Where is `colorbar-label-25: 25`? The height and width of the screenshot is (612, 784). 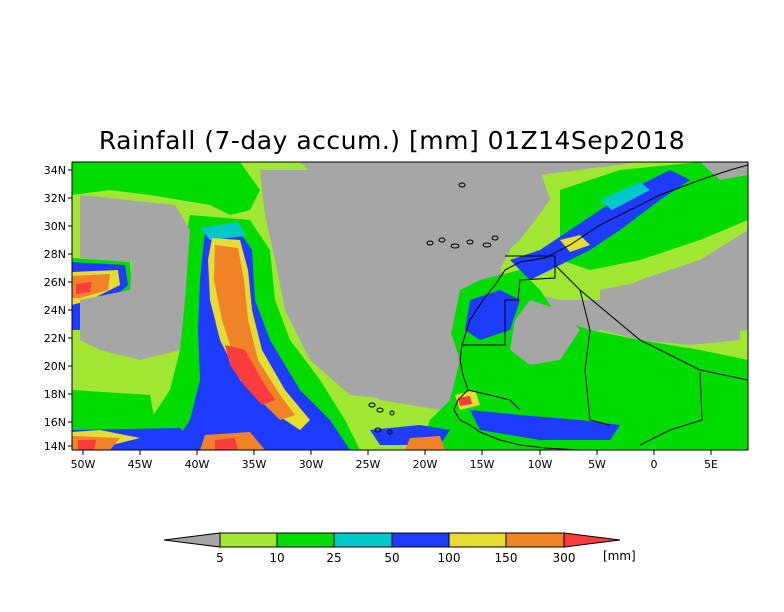 colorbar-label-25: 25 is located at coordinates (333, 558).